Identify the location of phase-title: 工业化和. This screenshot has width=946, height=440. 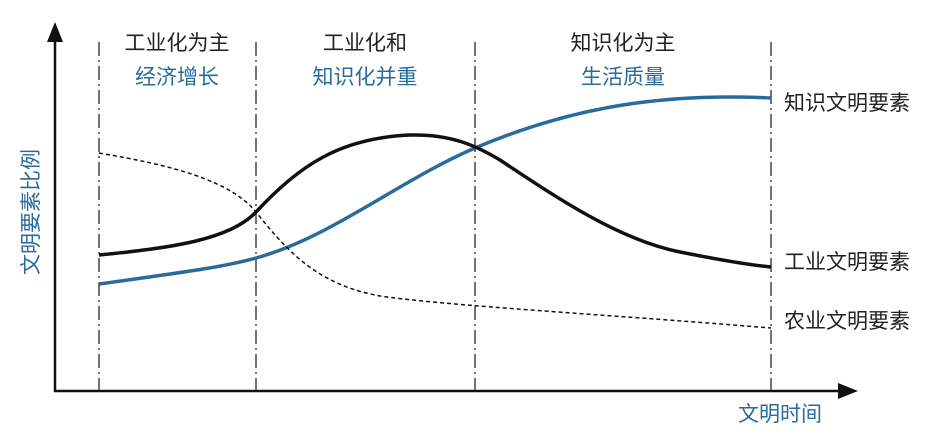
(365, 43).